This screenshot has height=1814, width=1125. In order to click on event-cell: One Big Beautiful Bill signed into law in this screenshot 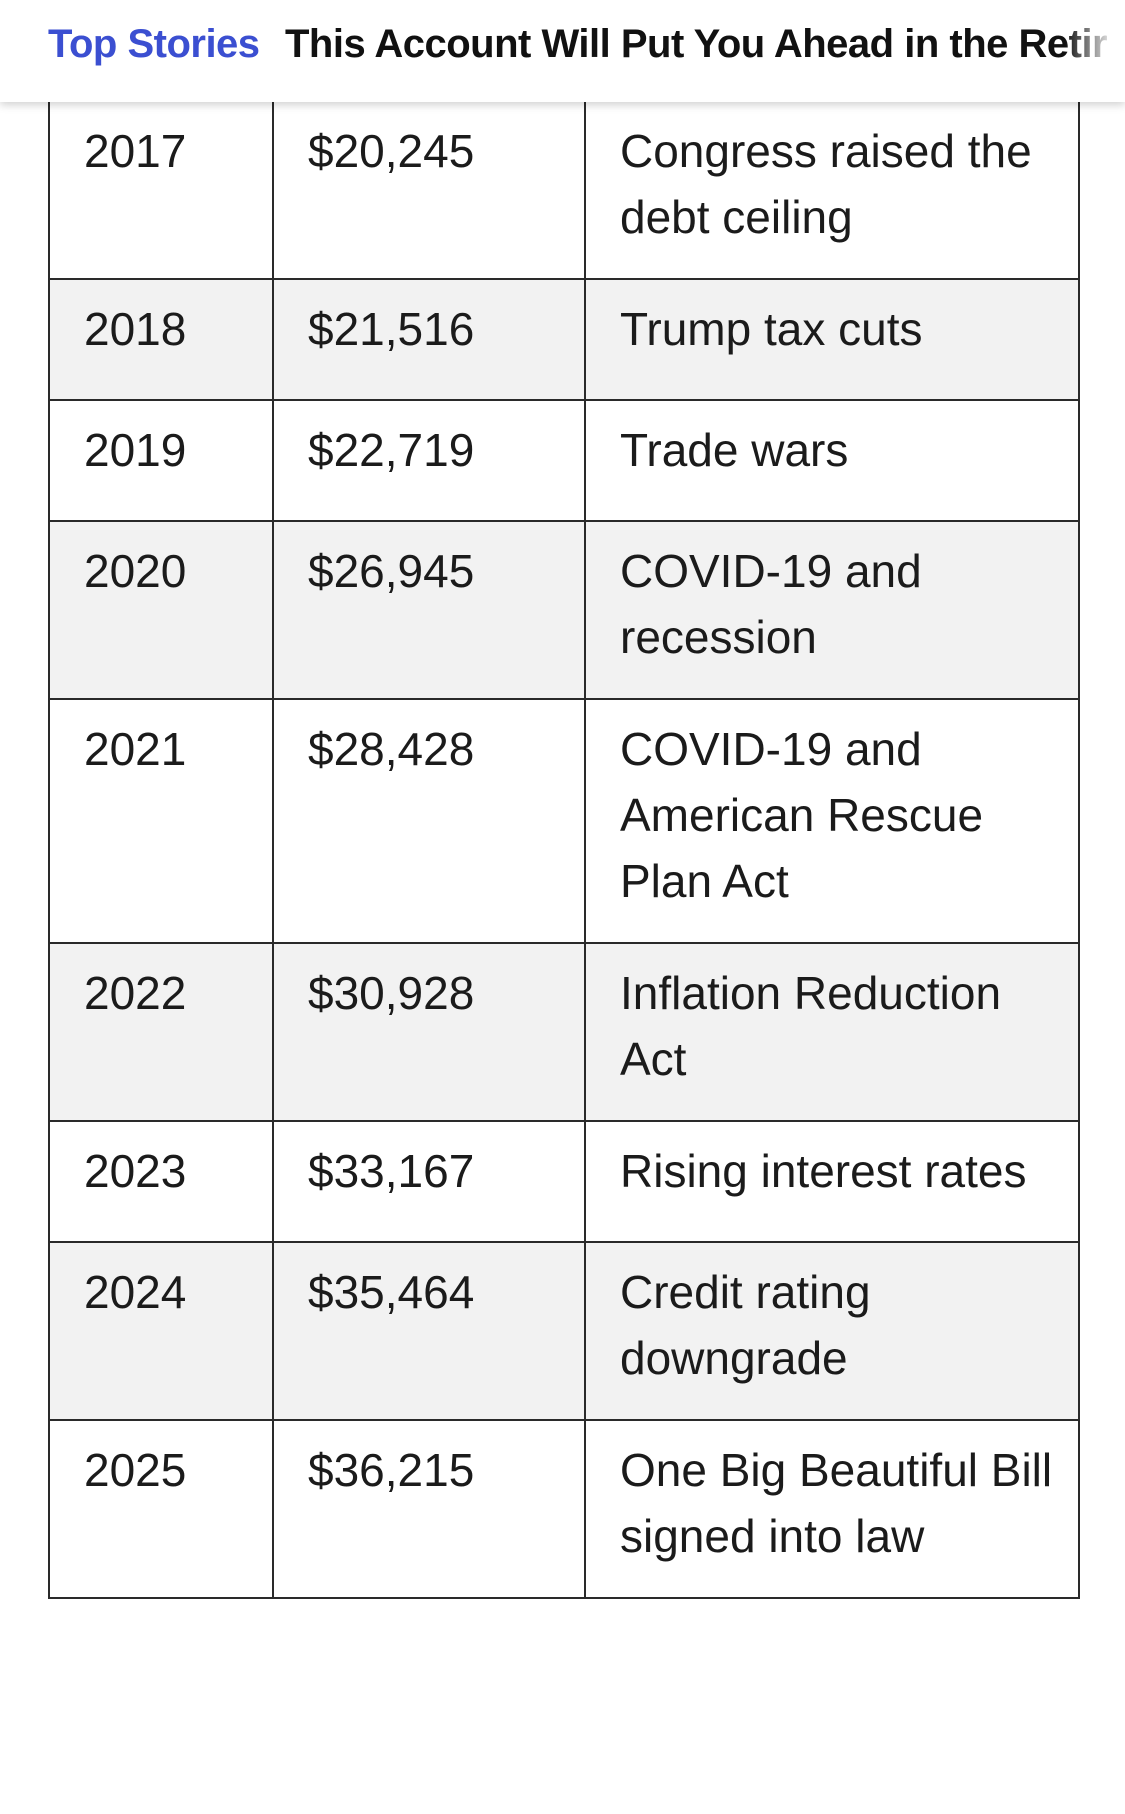, I will do `click(832, 1509)`.